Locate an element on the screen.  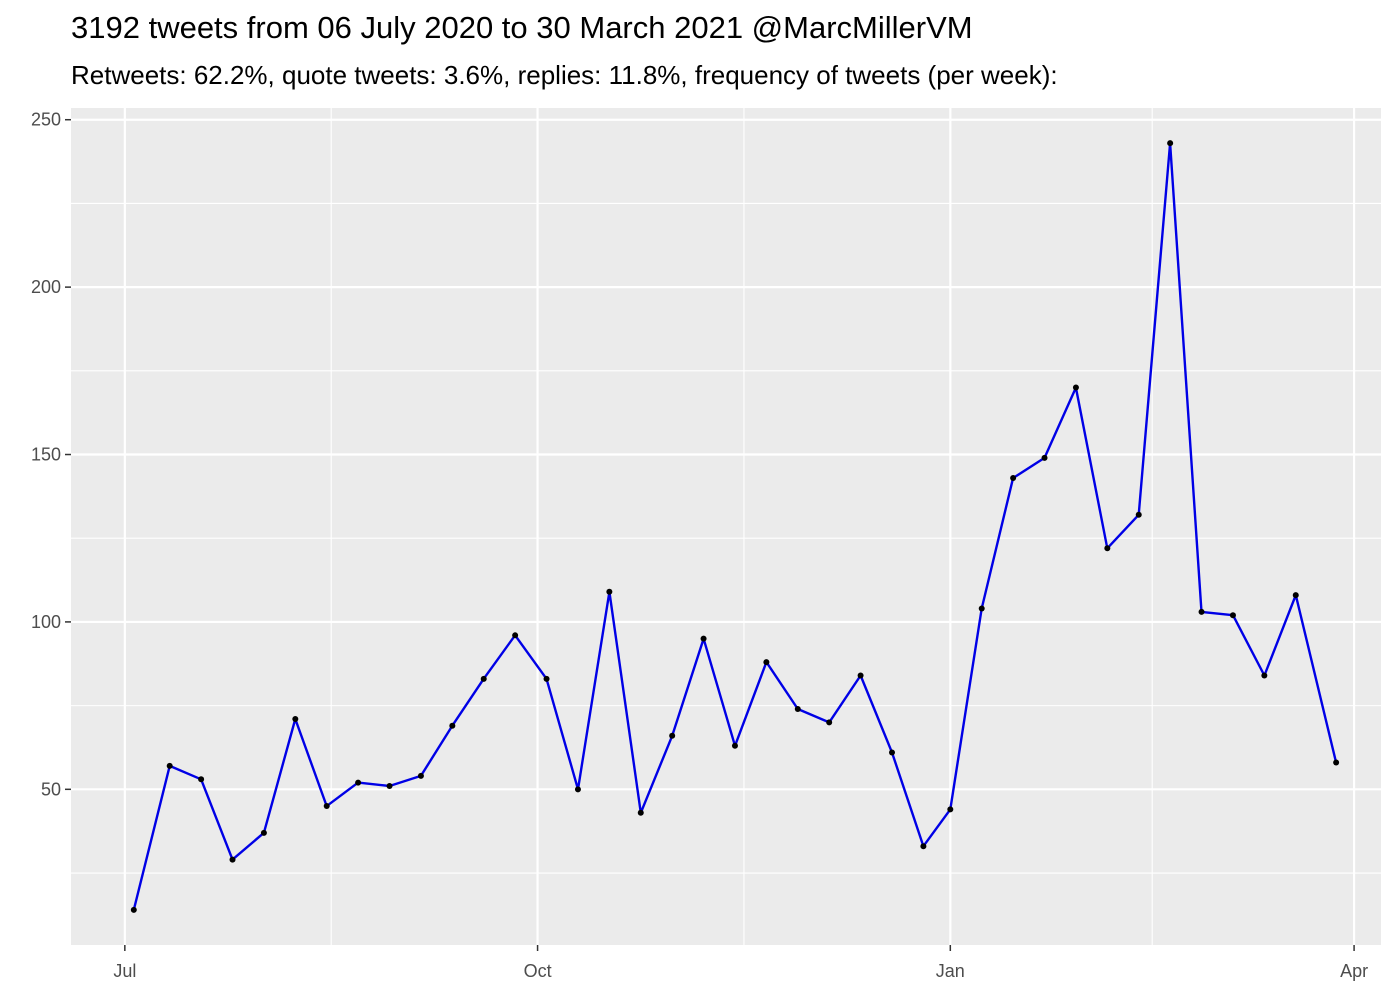
x-tick-label: Jul is located at coordinates (124, 971).